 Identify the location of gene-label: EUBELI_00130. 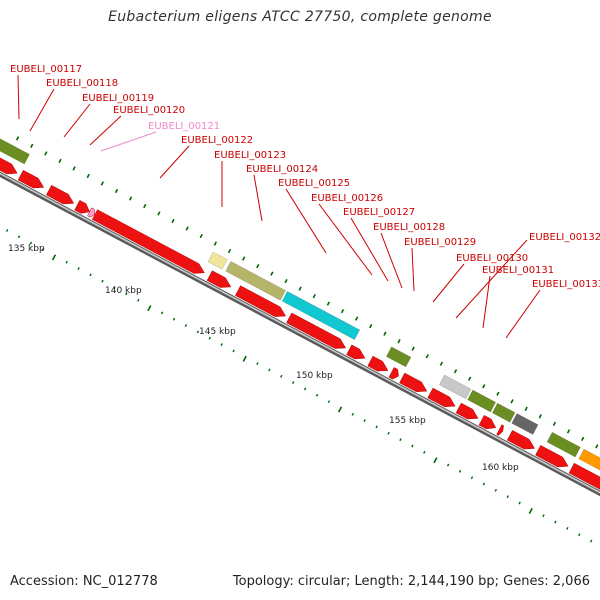
(492, 258).